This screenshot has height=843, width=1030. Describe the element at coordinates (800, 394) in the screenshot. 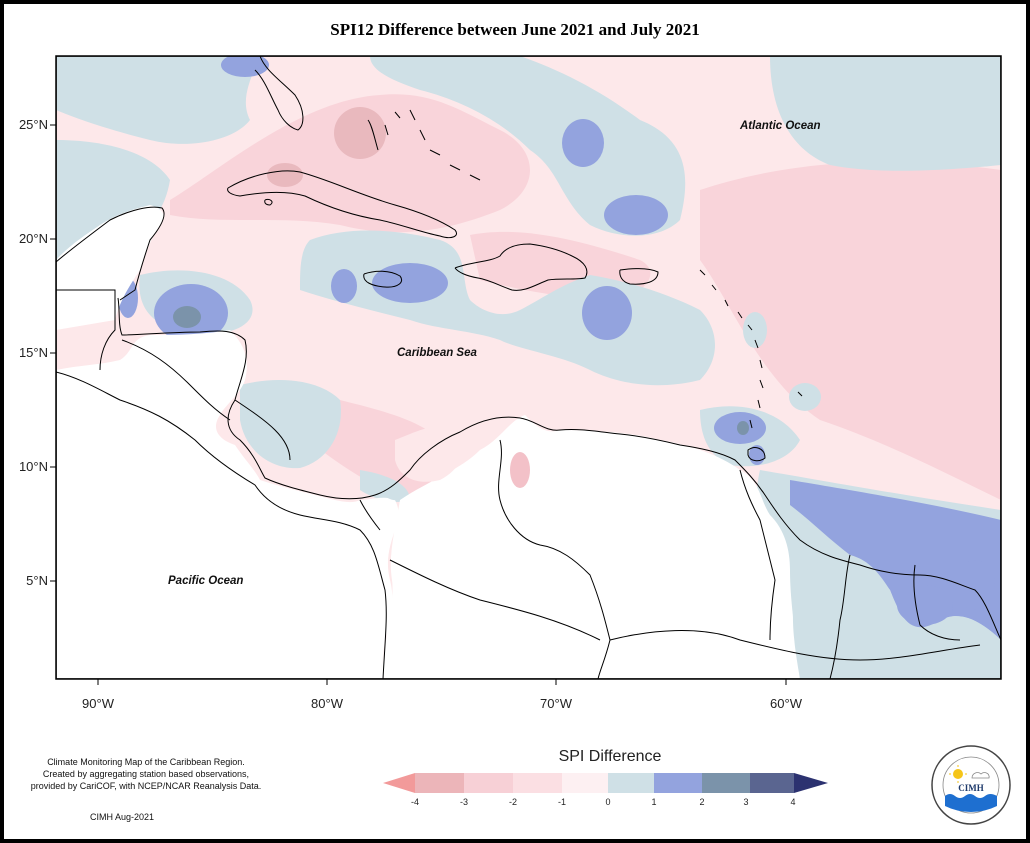

I see `coast-barbados` at that location.